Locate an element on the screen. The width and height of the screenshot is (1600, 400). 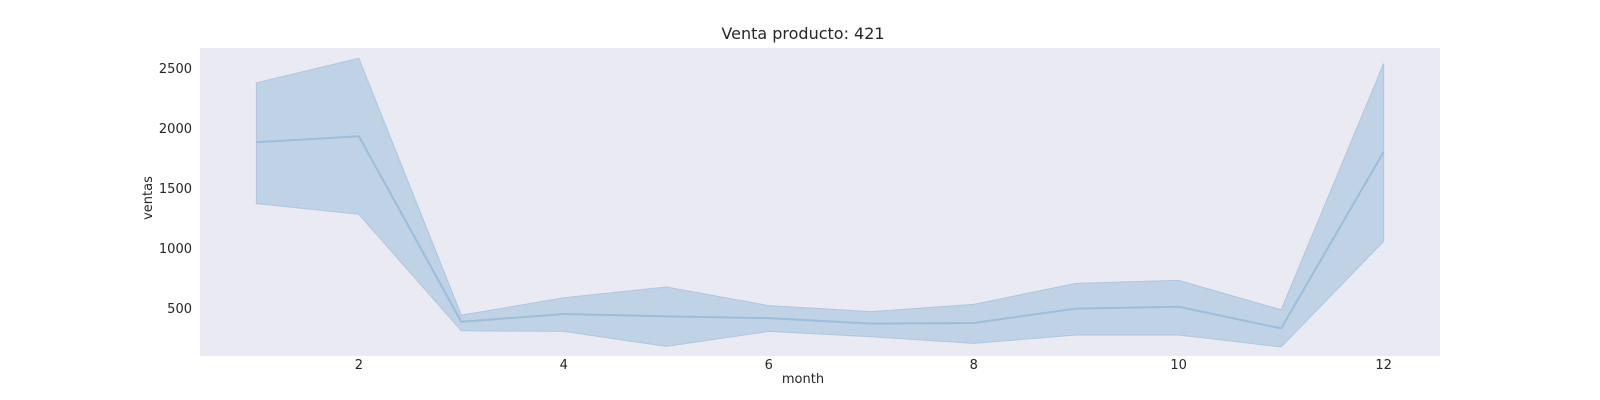
y-tick-label: 2500 is located at coordinates (175, 69).